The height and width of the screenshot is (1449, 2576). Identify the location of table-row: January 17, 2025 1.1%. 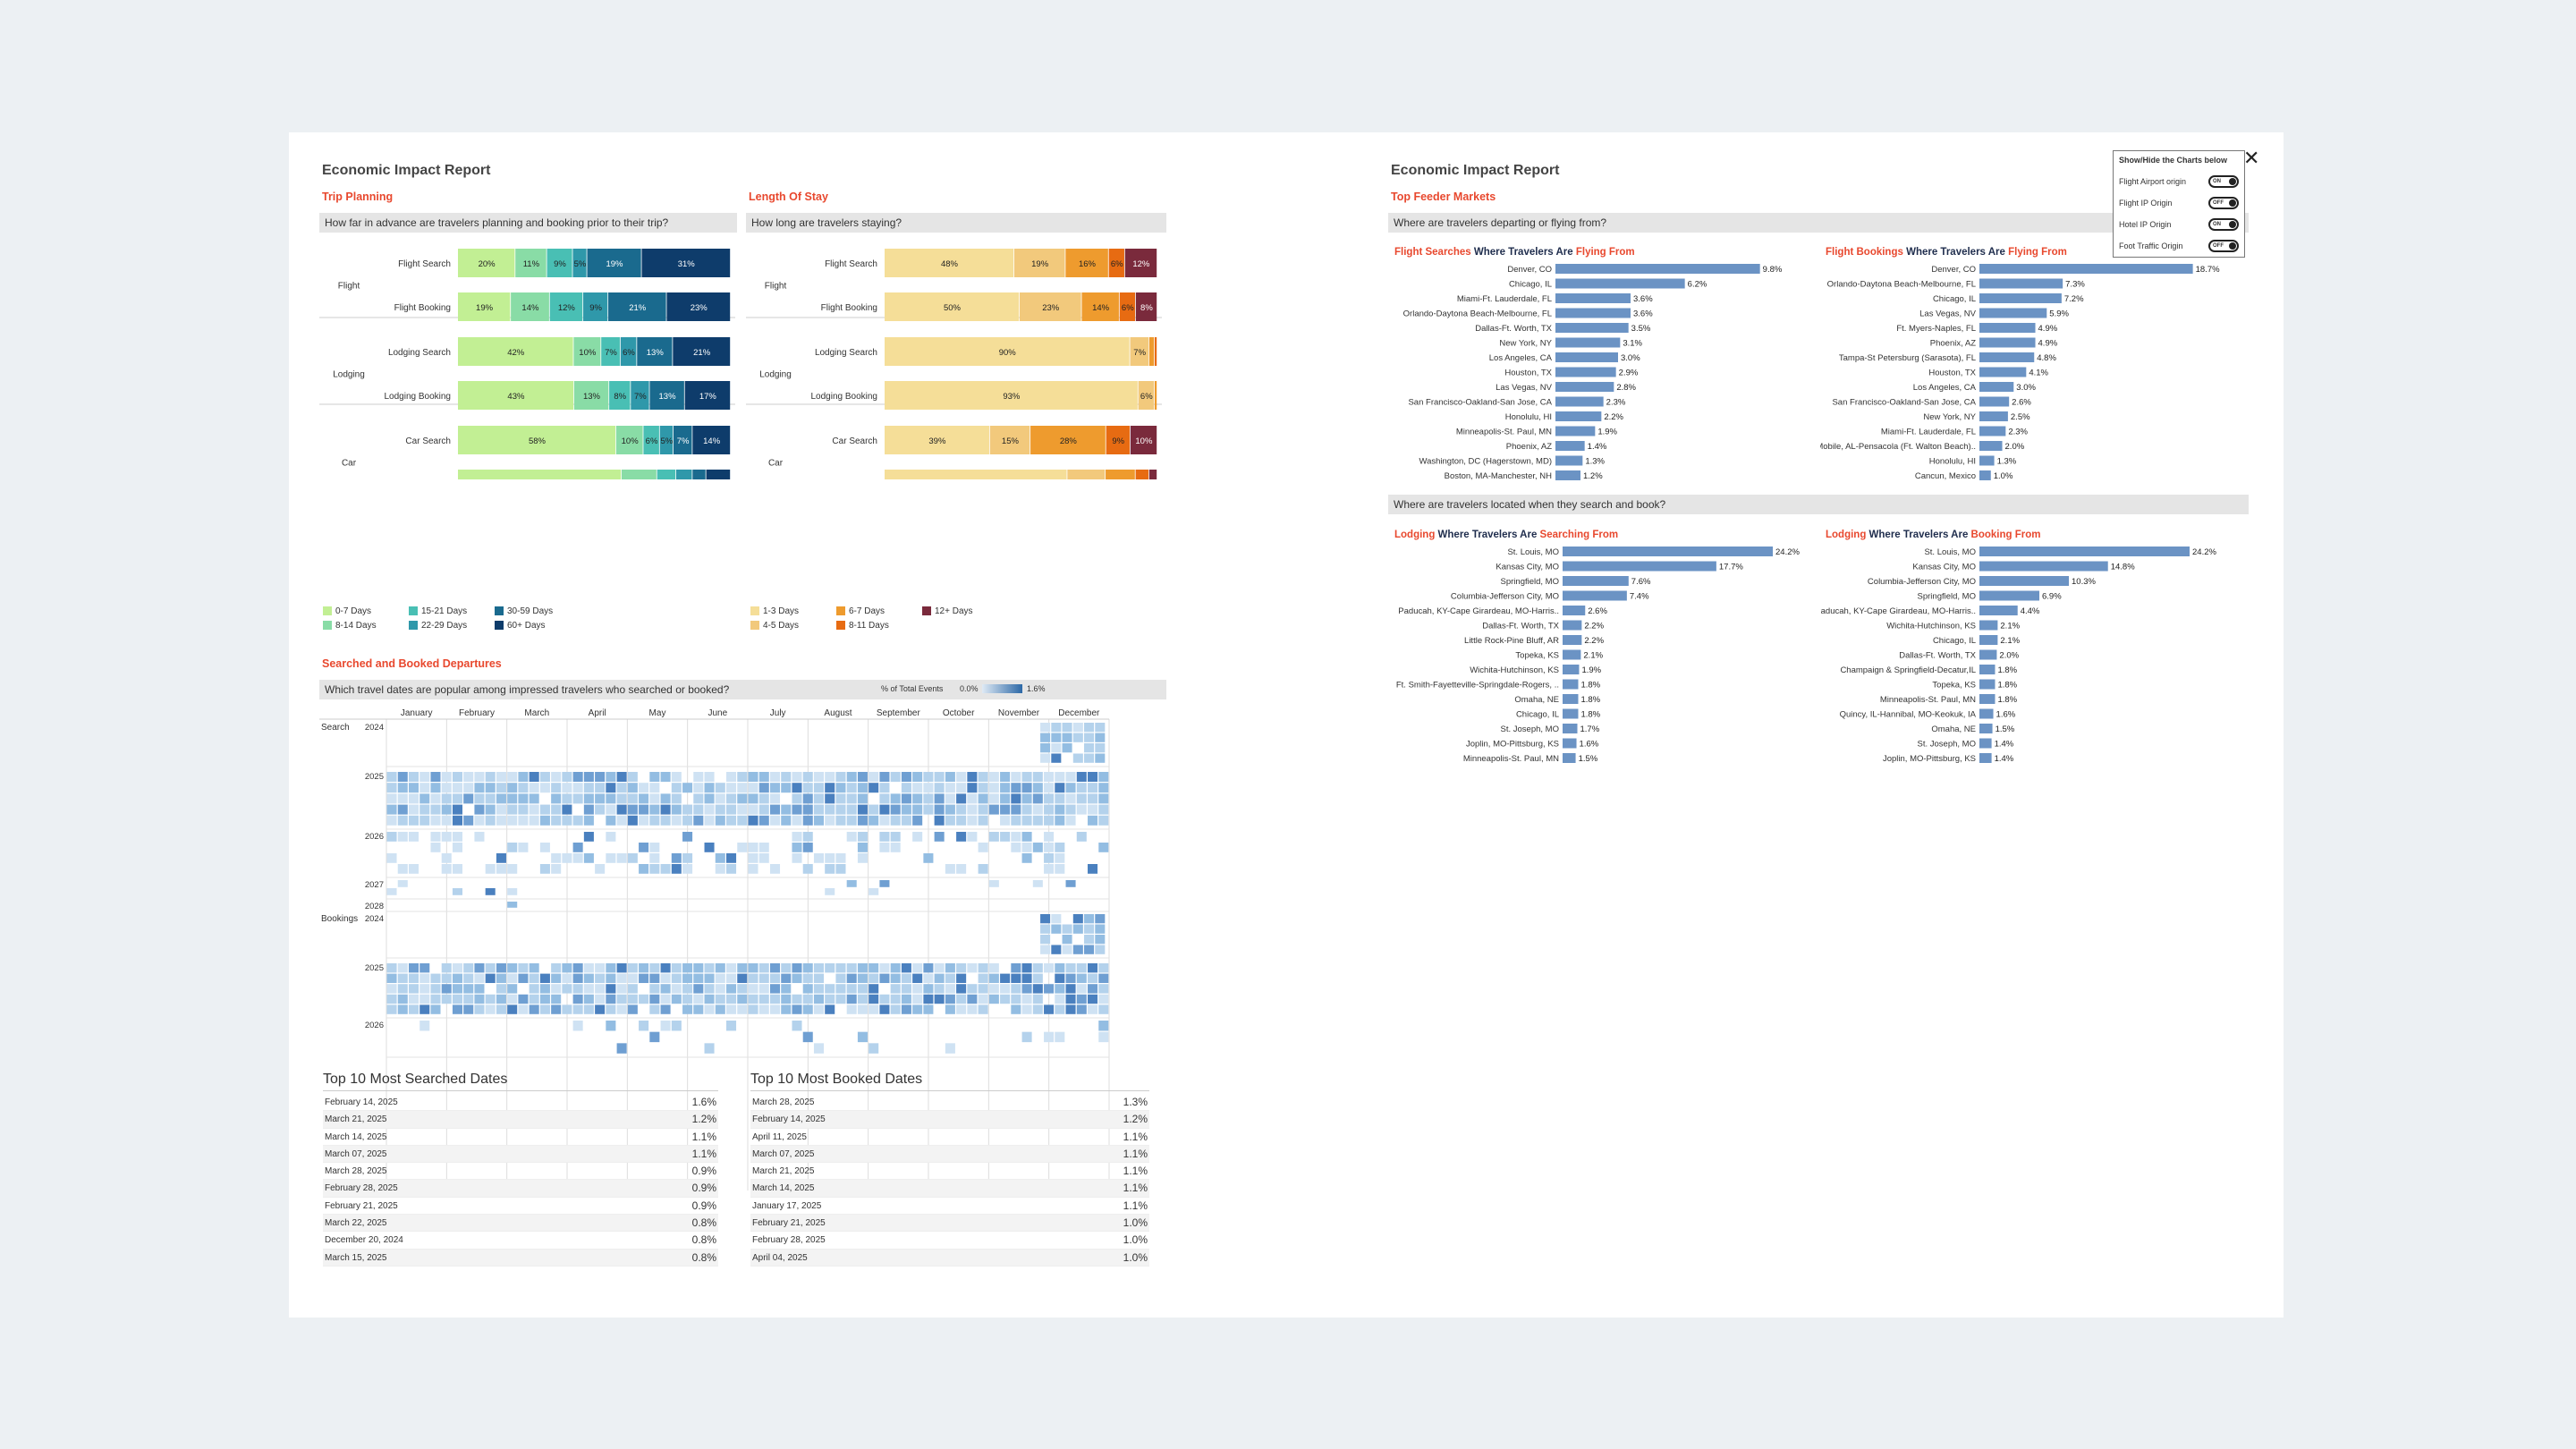
(949, 1207).